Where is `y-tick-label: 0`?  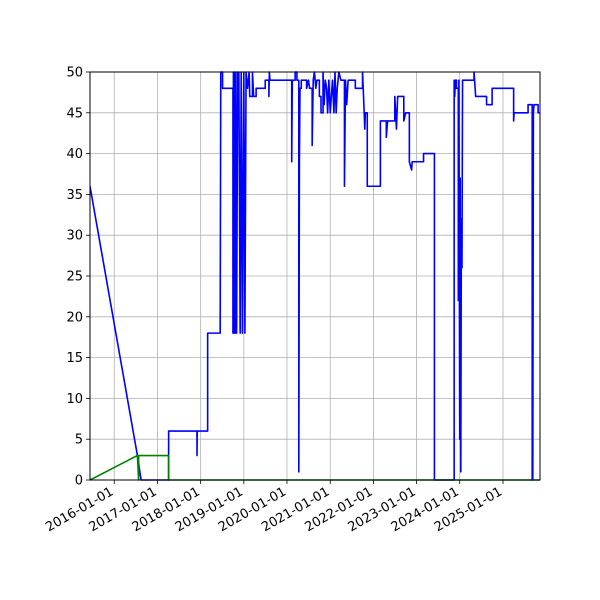
y-tick-label: 0 is located at coordinates (79, 481).